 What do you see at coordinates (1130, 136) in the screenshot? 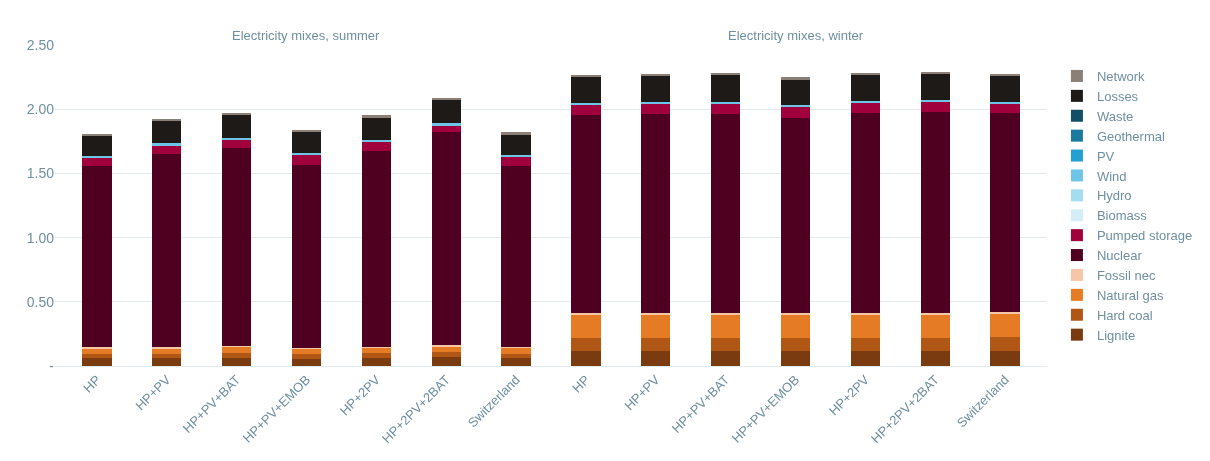
I see `legend-label: Geothermal` at bounding box center [1130, 136].